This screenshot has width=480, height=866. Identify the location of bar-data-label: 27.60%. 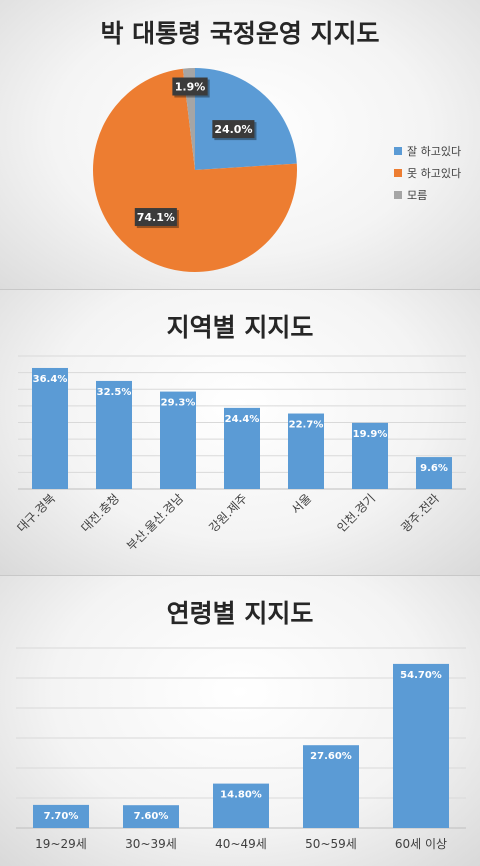
(331, 756).